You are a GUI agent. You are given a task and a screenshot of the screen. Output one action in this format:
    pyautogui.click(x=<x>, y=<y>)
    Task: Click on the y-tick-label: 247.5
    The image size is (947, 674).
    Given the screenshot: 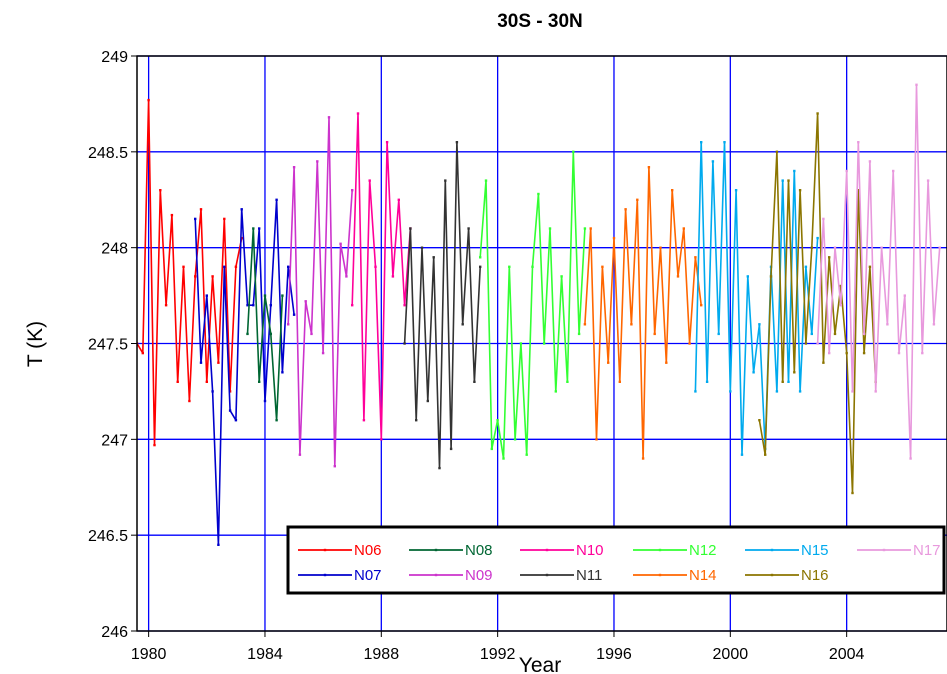 What is the action you would take?
    pyautogui.click(x=108, y=345)
    